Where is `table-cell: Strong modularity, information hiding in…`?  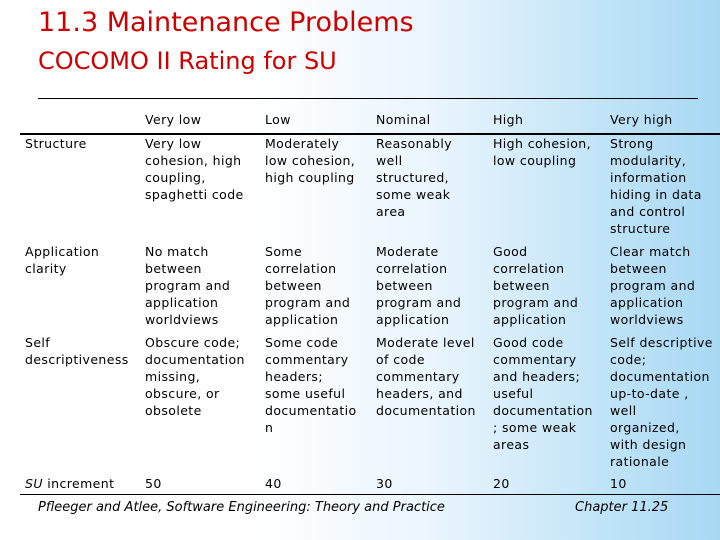 table-cell: Strong modularity, information hiding in… is located at coordinates (656, 186).